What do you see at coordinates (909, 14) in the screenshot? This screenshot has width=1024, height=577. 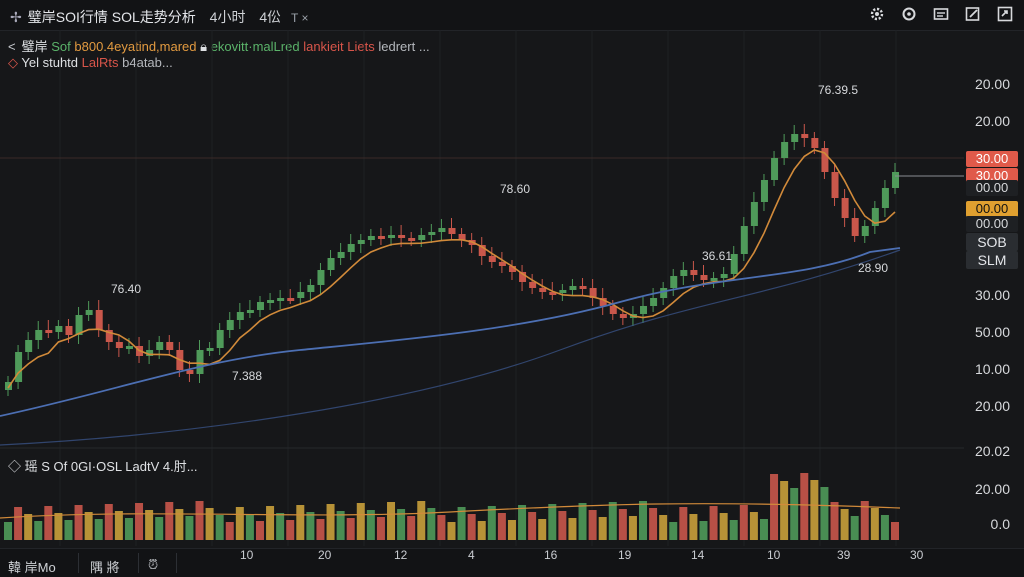 I see `settings-icon` at bounding box center [909, 14].